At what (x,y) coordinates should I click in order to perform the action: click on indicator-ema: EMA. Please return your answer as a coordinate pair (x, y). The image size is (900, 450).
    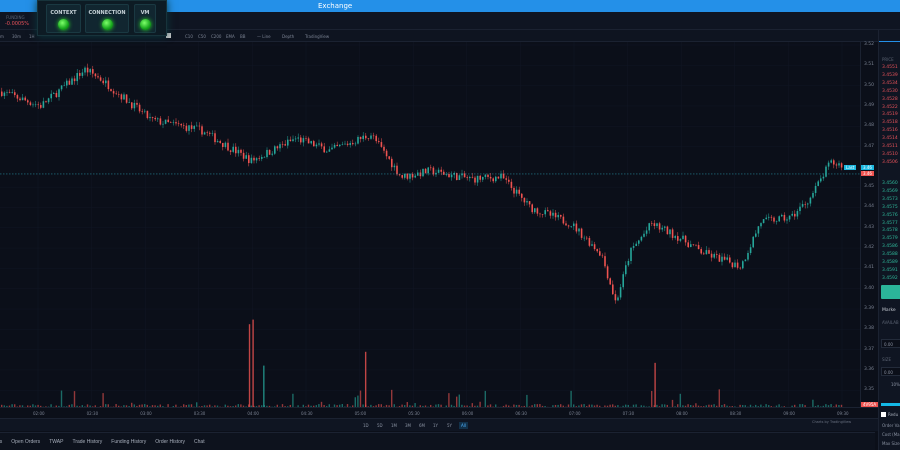
    Looking at the image, I should click on (230, 36).